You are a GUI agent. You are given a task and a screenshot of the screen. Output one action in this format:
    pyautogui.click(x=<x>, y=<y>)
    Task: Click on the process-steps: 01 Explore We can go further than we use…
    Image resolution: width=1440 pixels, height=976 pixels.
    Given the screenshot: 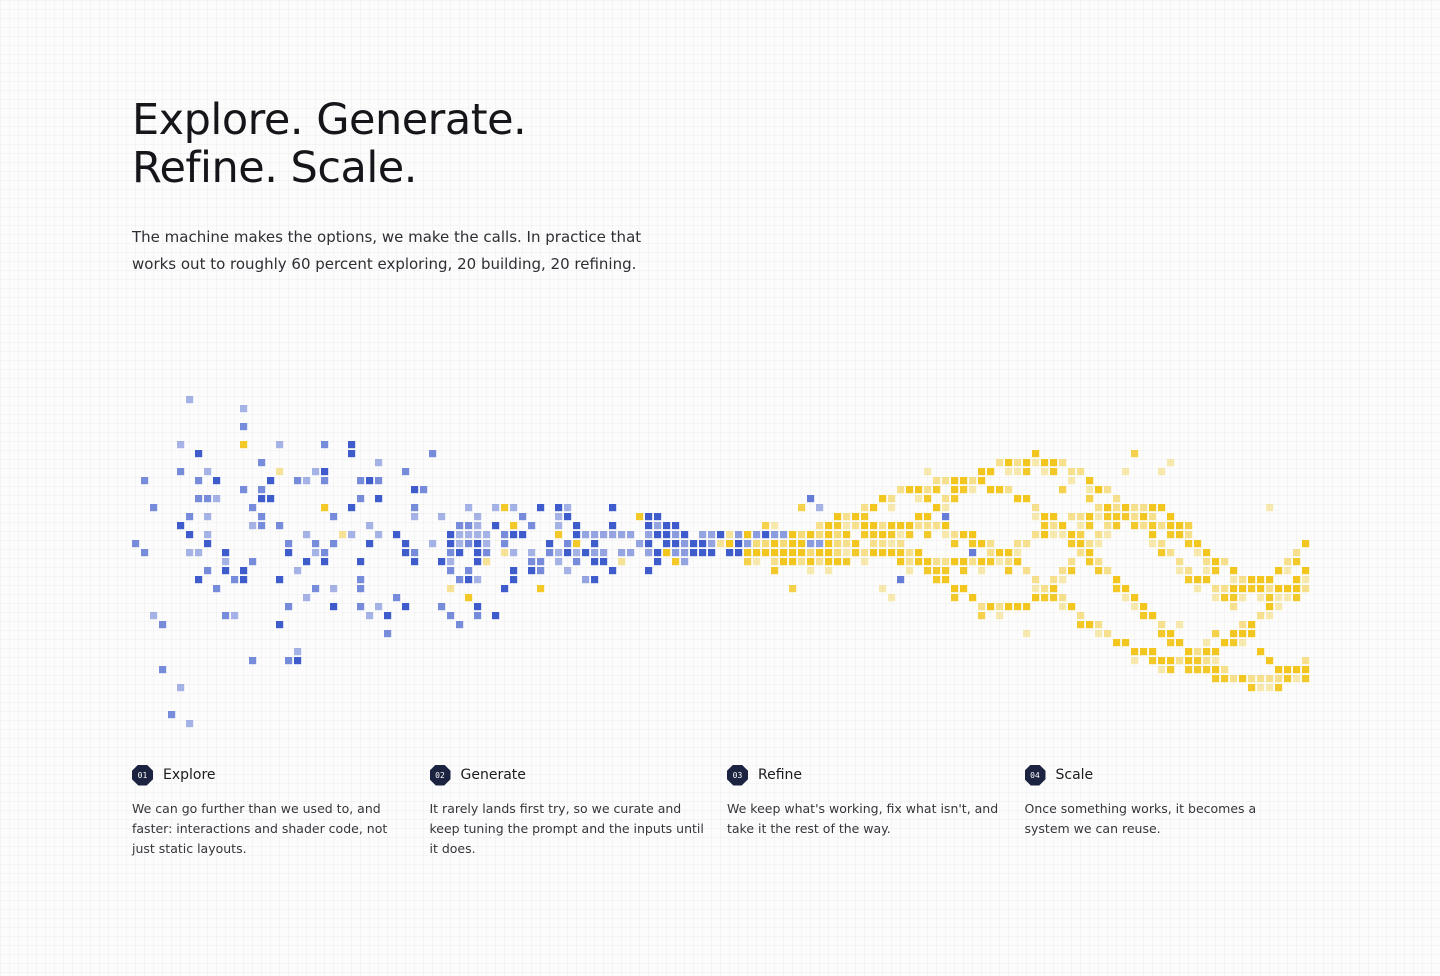 What is the action you would take?
    pyautogui.click(x=727, y=811)
    